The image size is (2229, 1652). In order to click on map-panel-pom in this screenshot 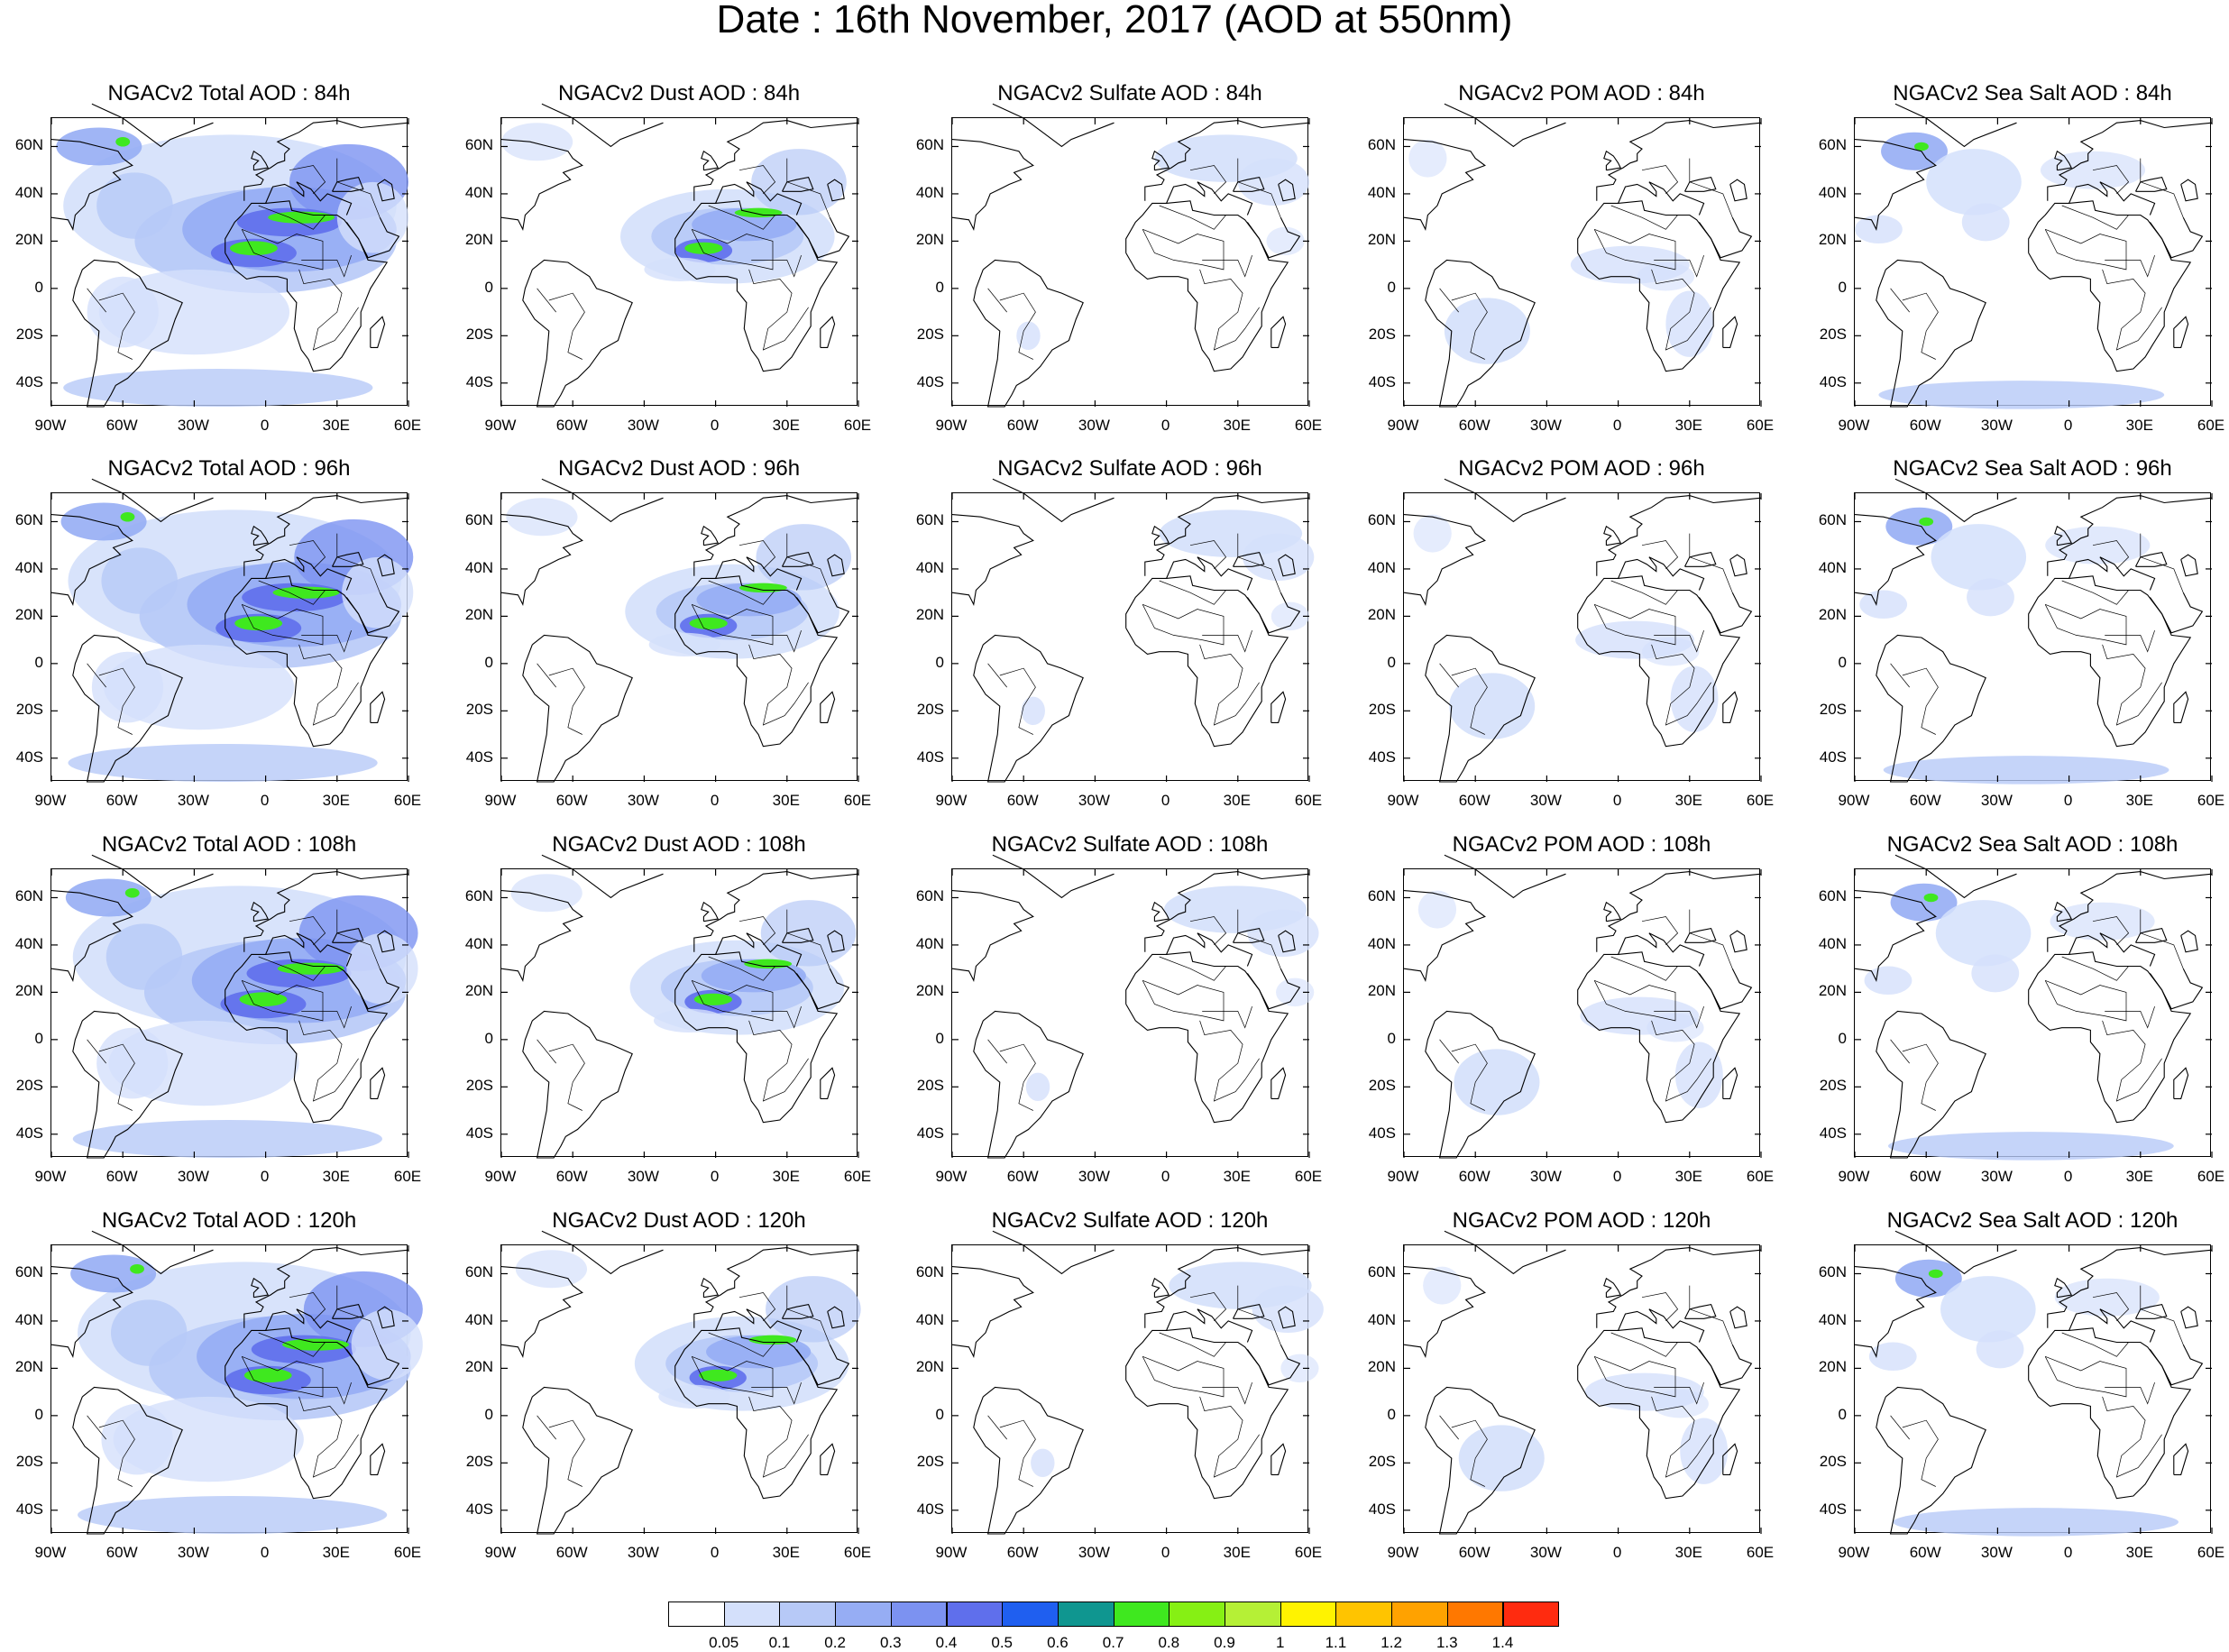, I will do `click(1582, 1006)`.